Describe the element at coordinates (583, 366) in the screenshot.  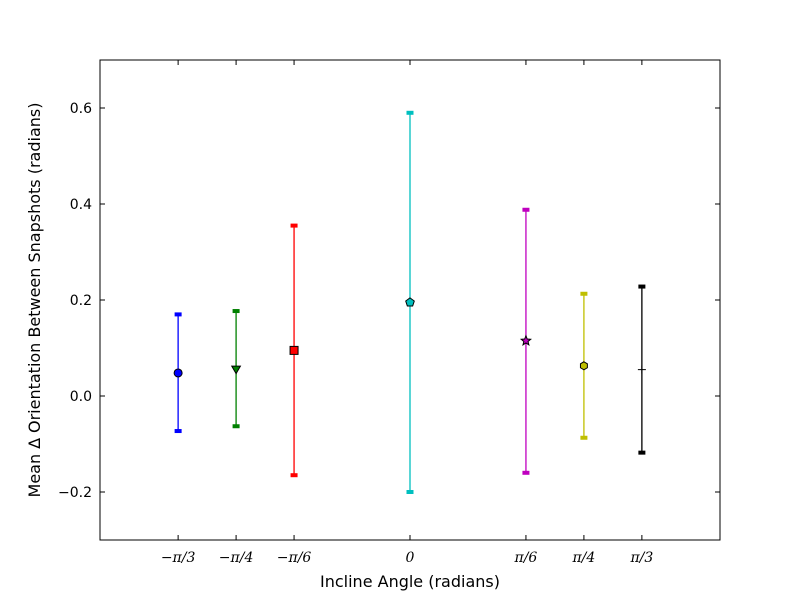
I see `data-point-hexagon` at that location.